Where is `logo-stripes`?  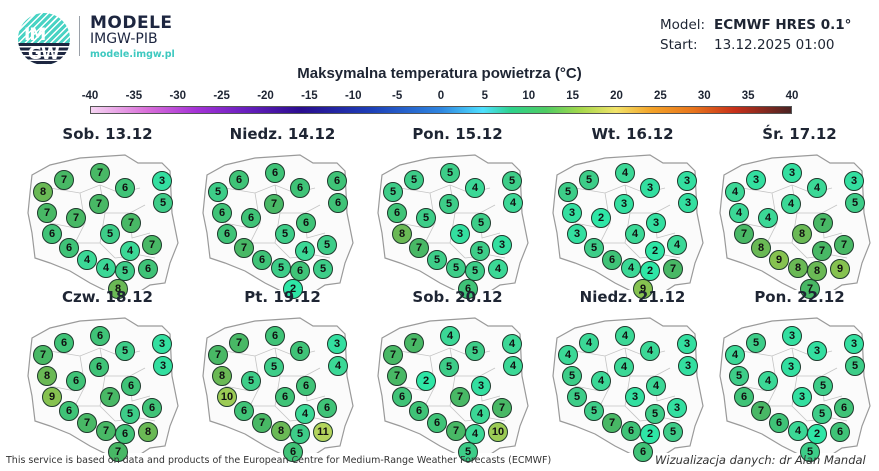
logo-stripes is located at coordinates (44, 54).